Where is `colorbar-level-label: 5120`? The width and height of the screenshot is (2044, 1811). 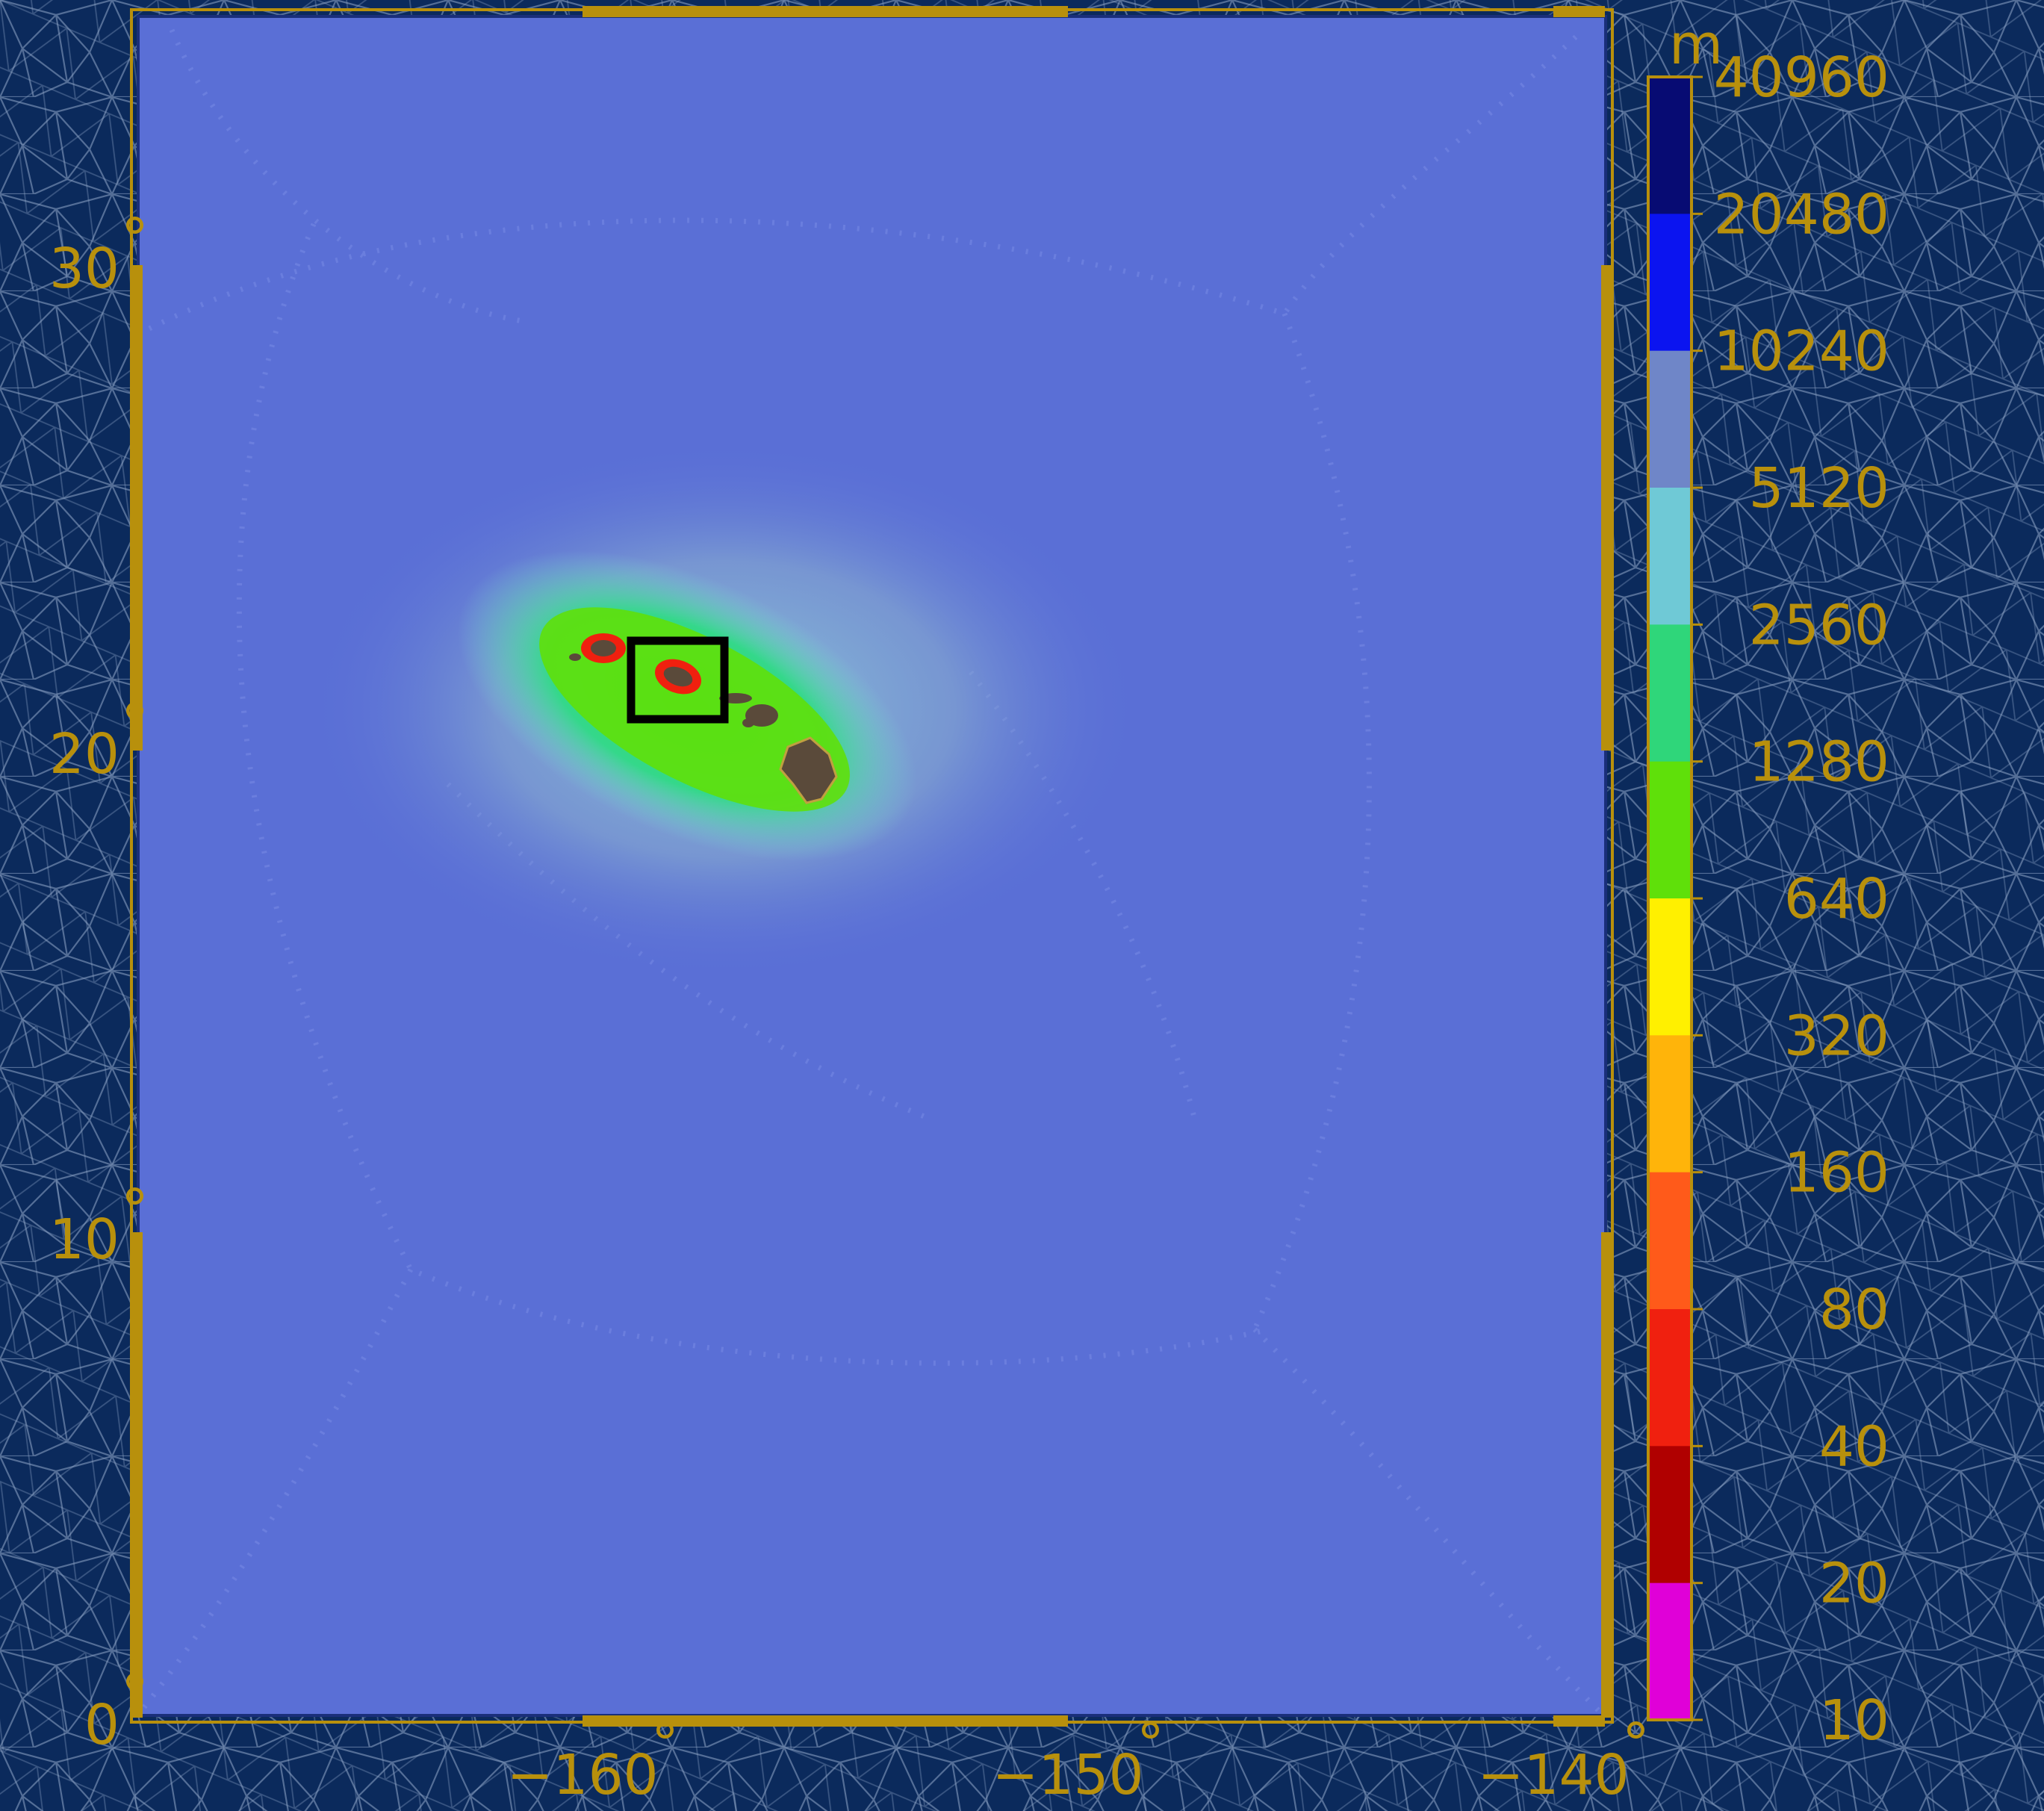
colorbar-level-label: 5120 is located at coordinates (1819, 489).